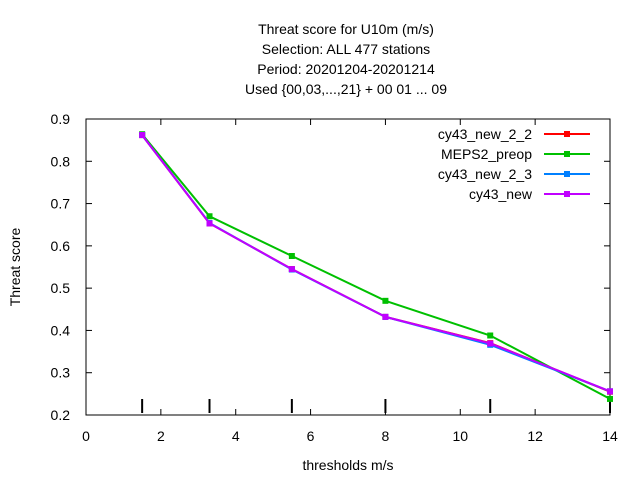 Image resolution: width=640 pixels, height=480 pixels. What do you see at coordinates (61, 415) in the screenshot?
I see `y-tick-label: 0.2` at bounding box center [61, 415].